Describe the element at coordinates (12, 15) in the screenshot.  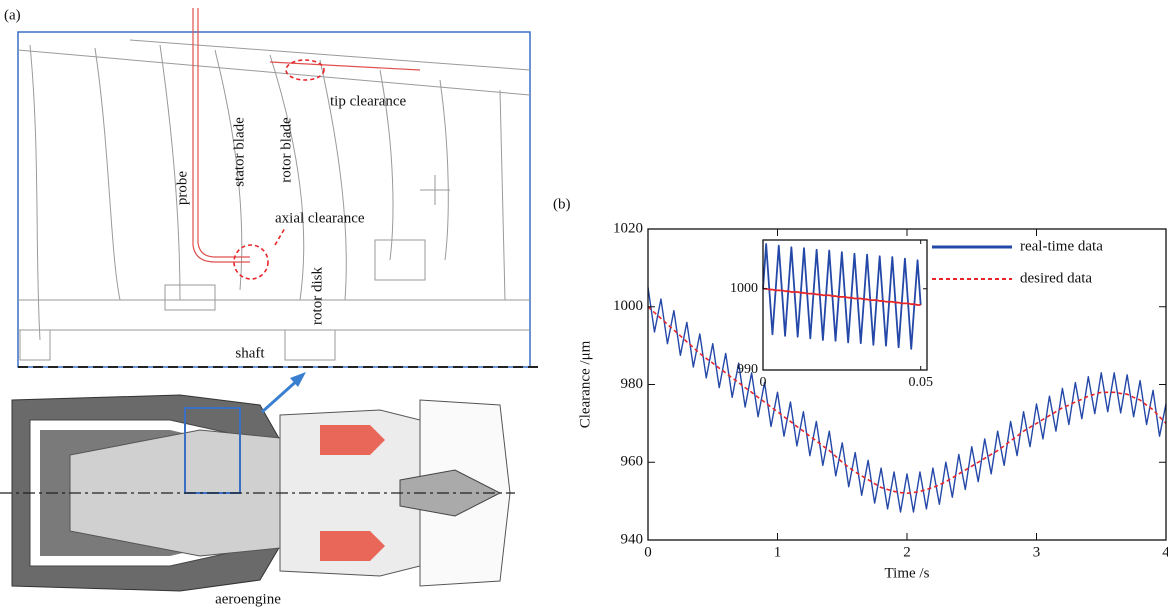
I see `panel-label: (a)` at that location.